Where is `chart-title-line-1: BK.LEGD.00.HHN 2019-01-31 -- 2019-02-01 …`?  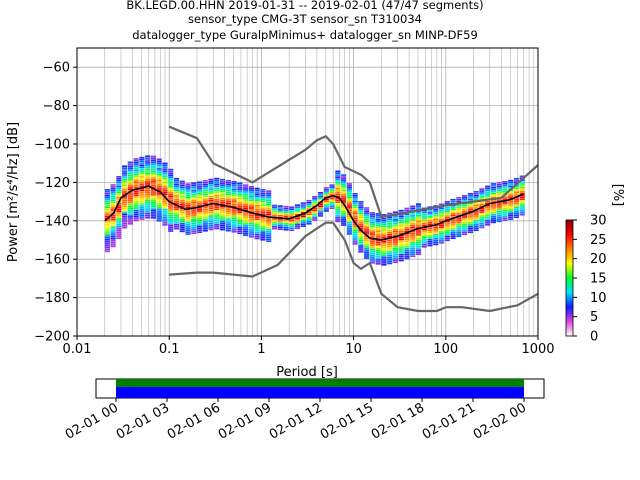
chart-title-line-1: BK.LEGD.00.HHN 2019-01-31 -- 2019-02-01 … is located at coordinates (305, 6).